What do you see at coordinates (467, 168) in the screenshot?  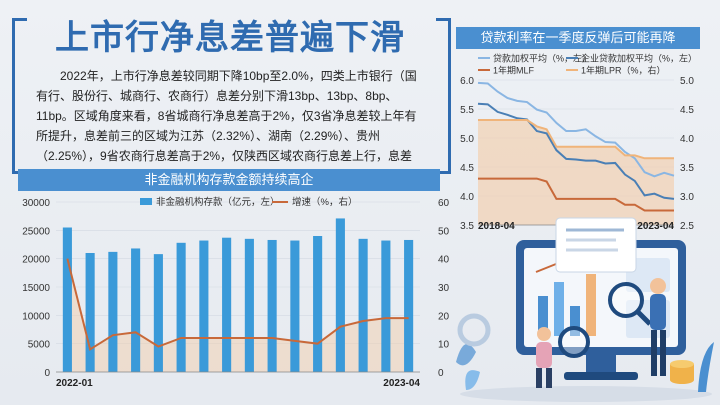 I see `y-left-tick-label: 4.5` at bounding box center [467, 168].